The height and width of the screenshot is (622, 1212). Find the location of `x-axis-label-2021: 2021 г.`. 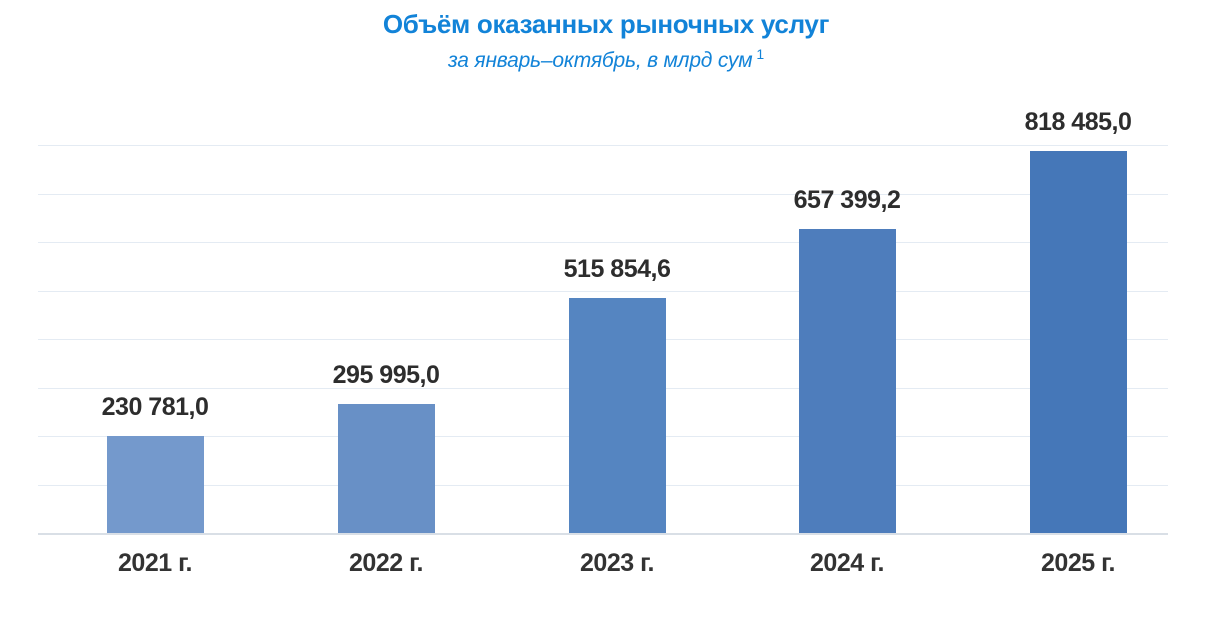

x-axis-label-2021: 2021 г. is located at coordinates (155, 563).